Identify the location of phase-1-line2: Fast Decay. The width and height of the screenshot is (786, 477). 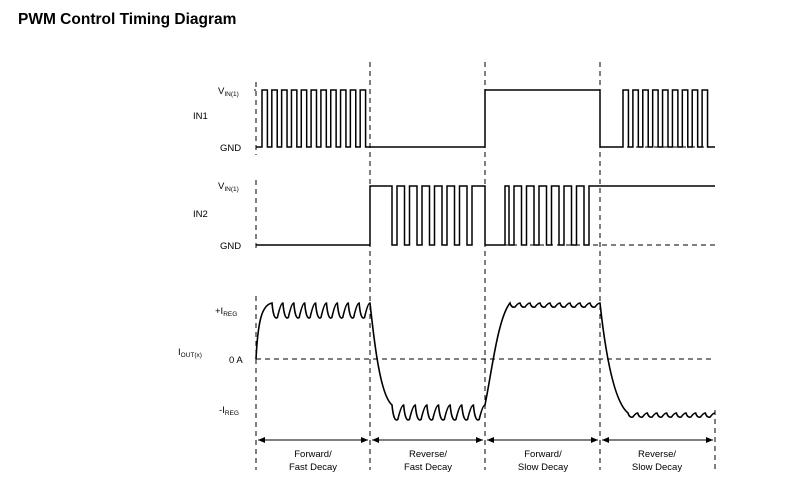
(313, 467).